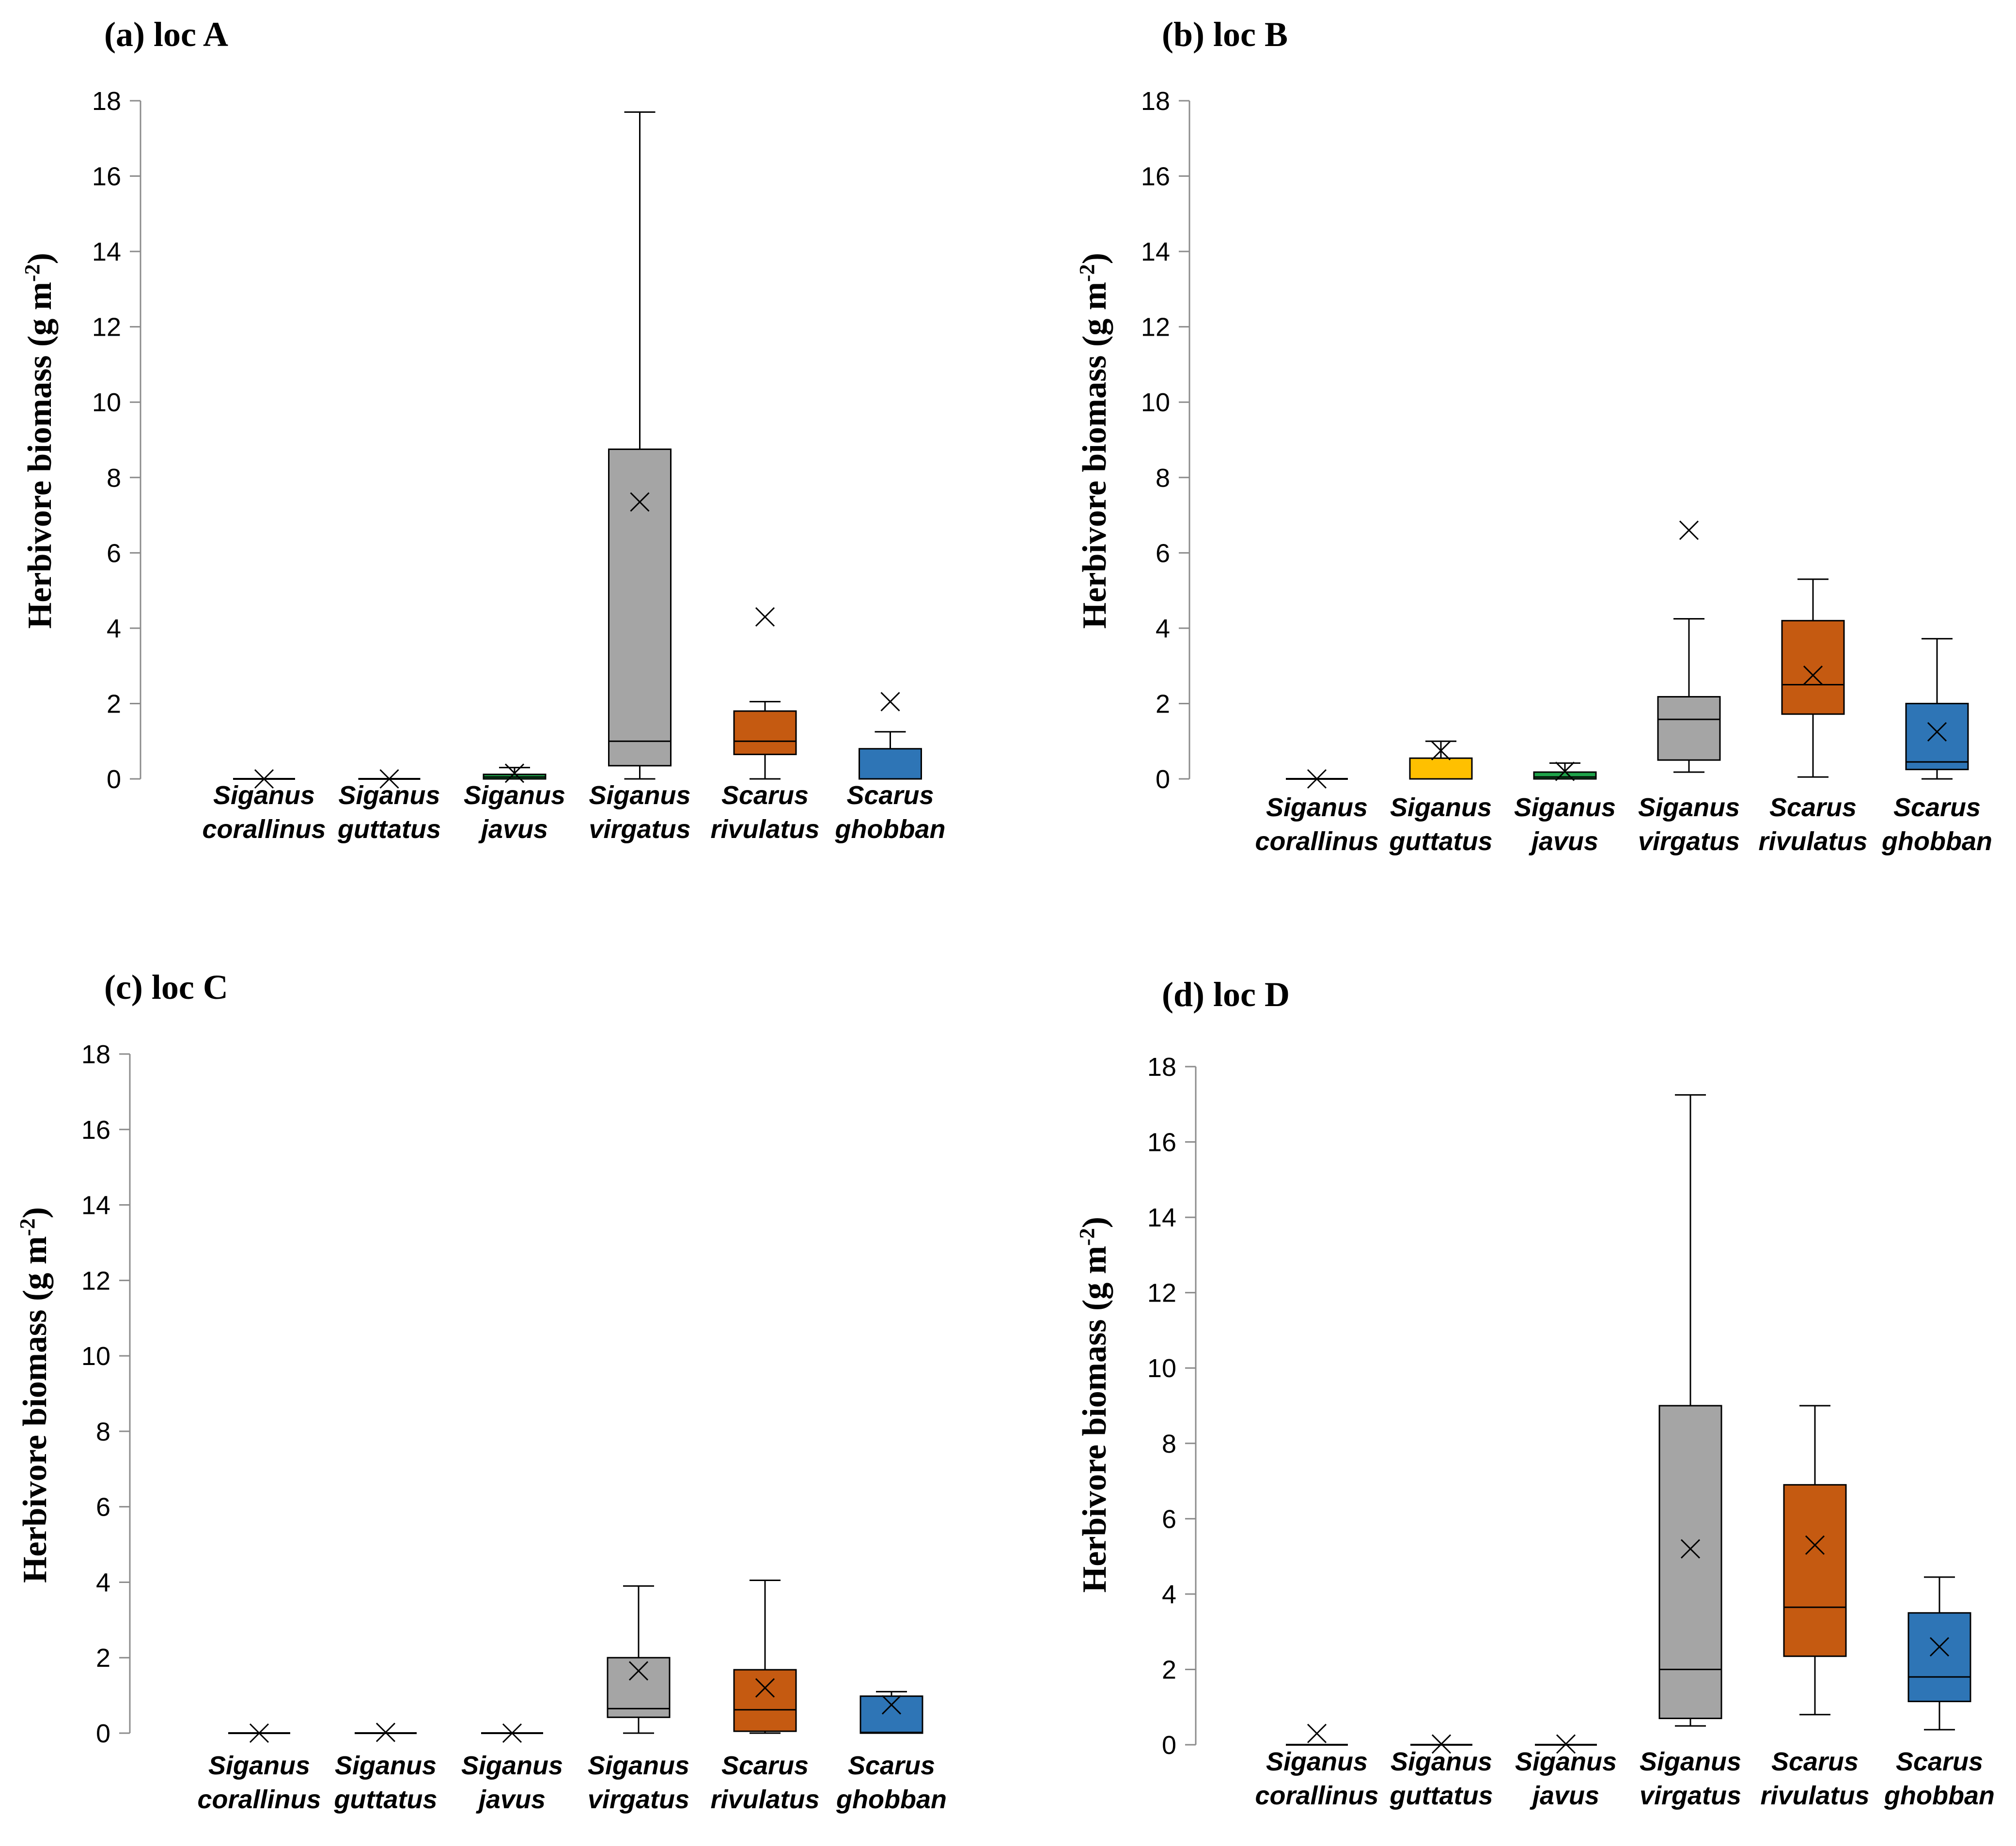 The width and height of the screenshot is (2016, 1846). I want to click on panel-title: (d) loc D, so click(1226, 994).